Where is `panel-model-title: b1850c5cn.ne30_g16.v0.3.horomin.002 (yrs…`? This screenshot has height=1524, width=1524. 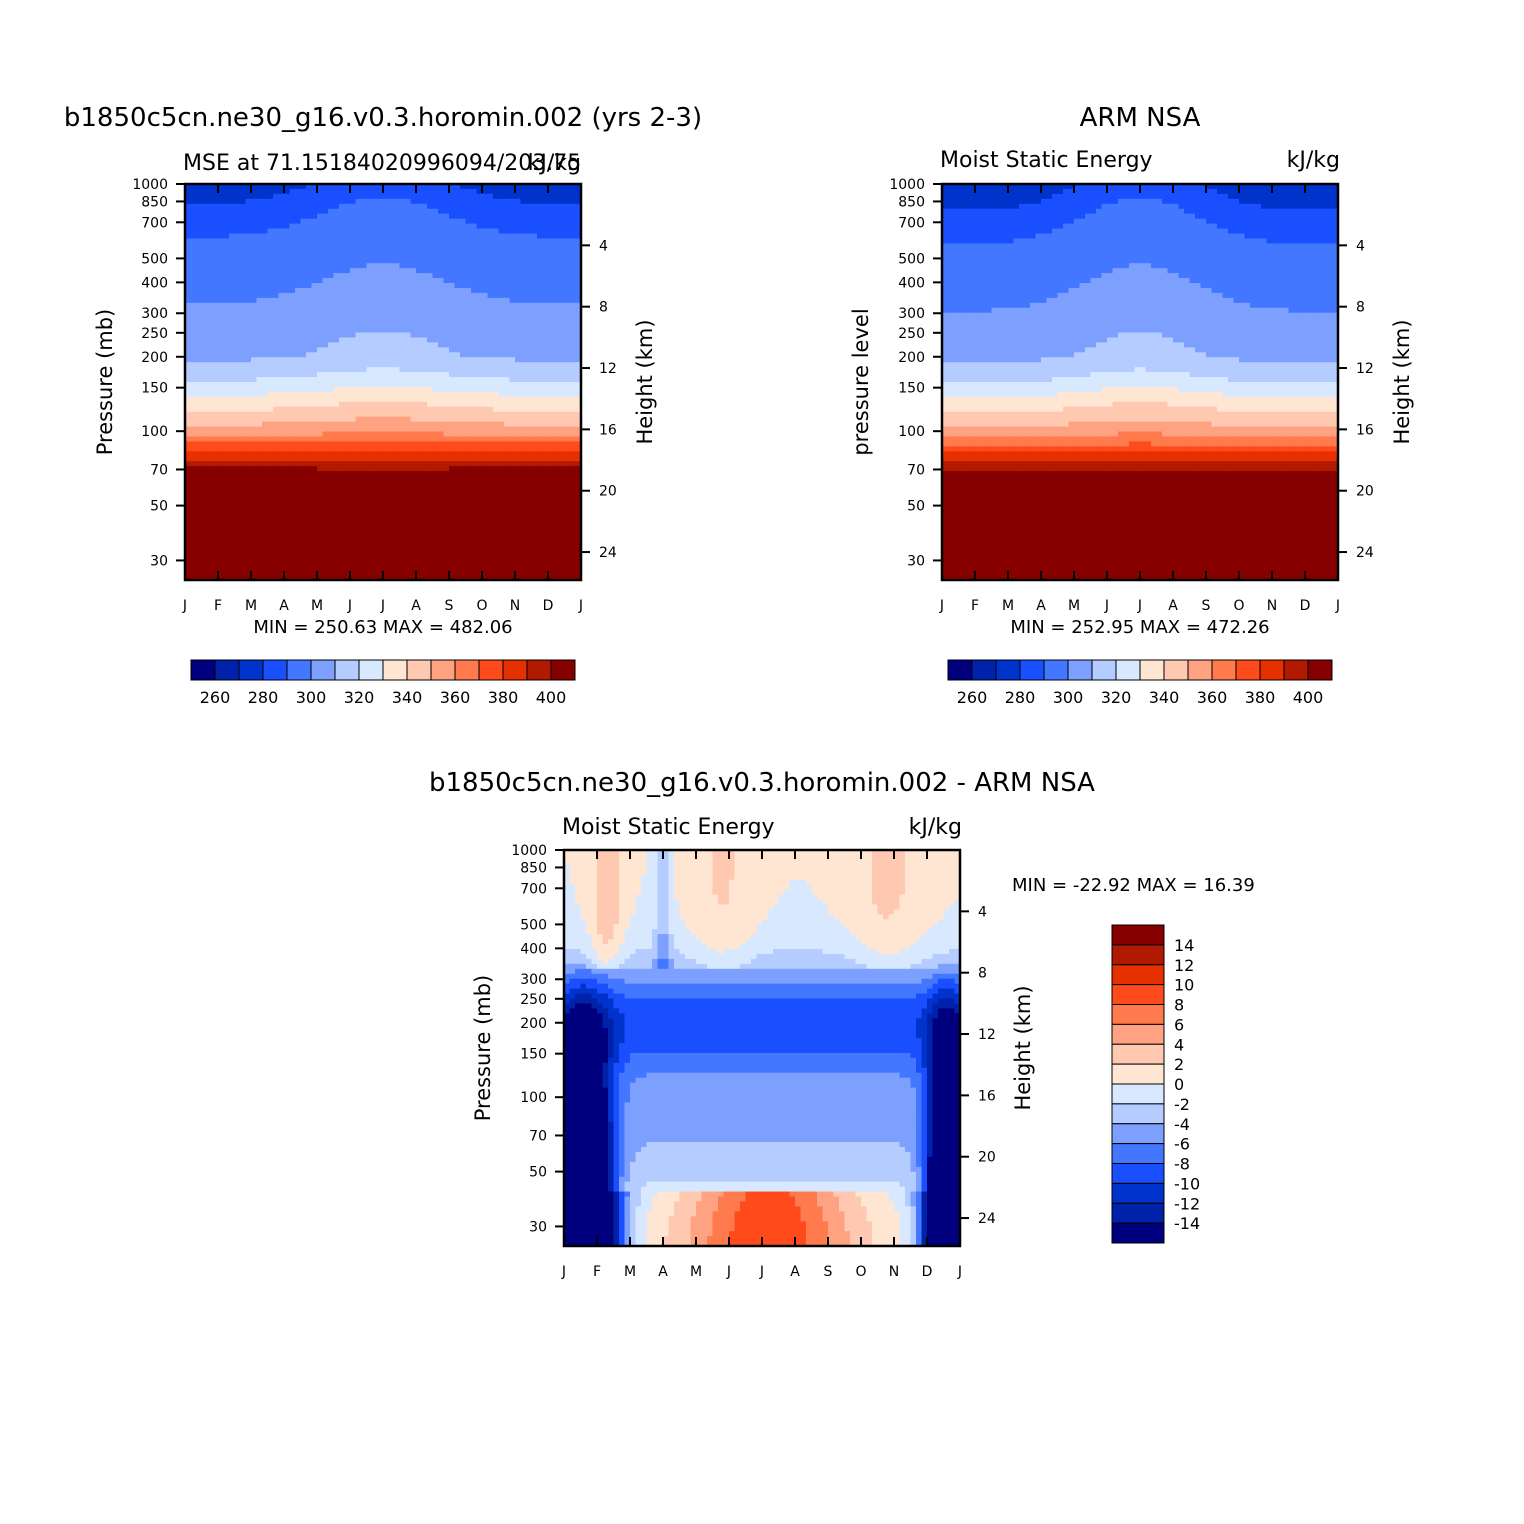 panel-model-title: b1850c5cn.ne30_g16.v0.3.horomin.002 (yrs… is located at coordinates (383, 118).